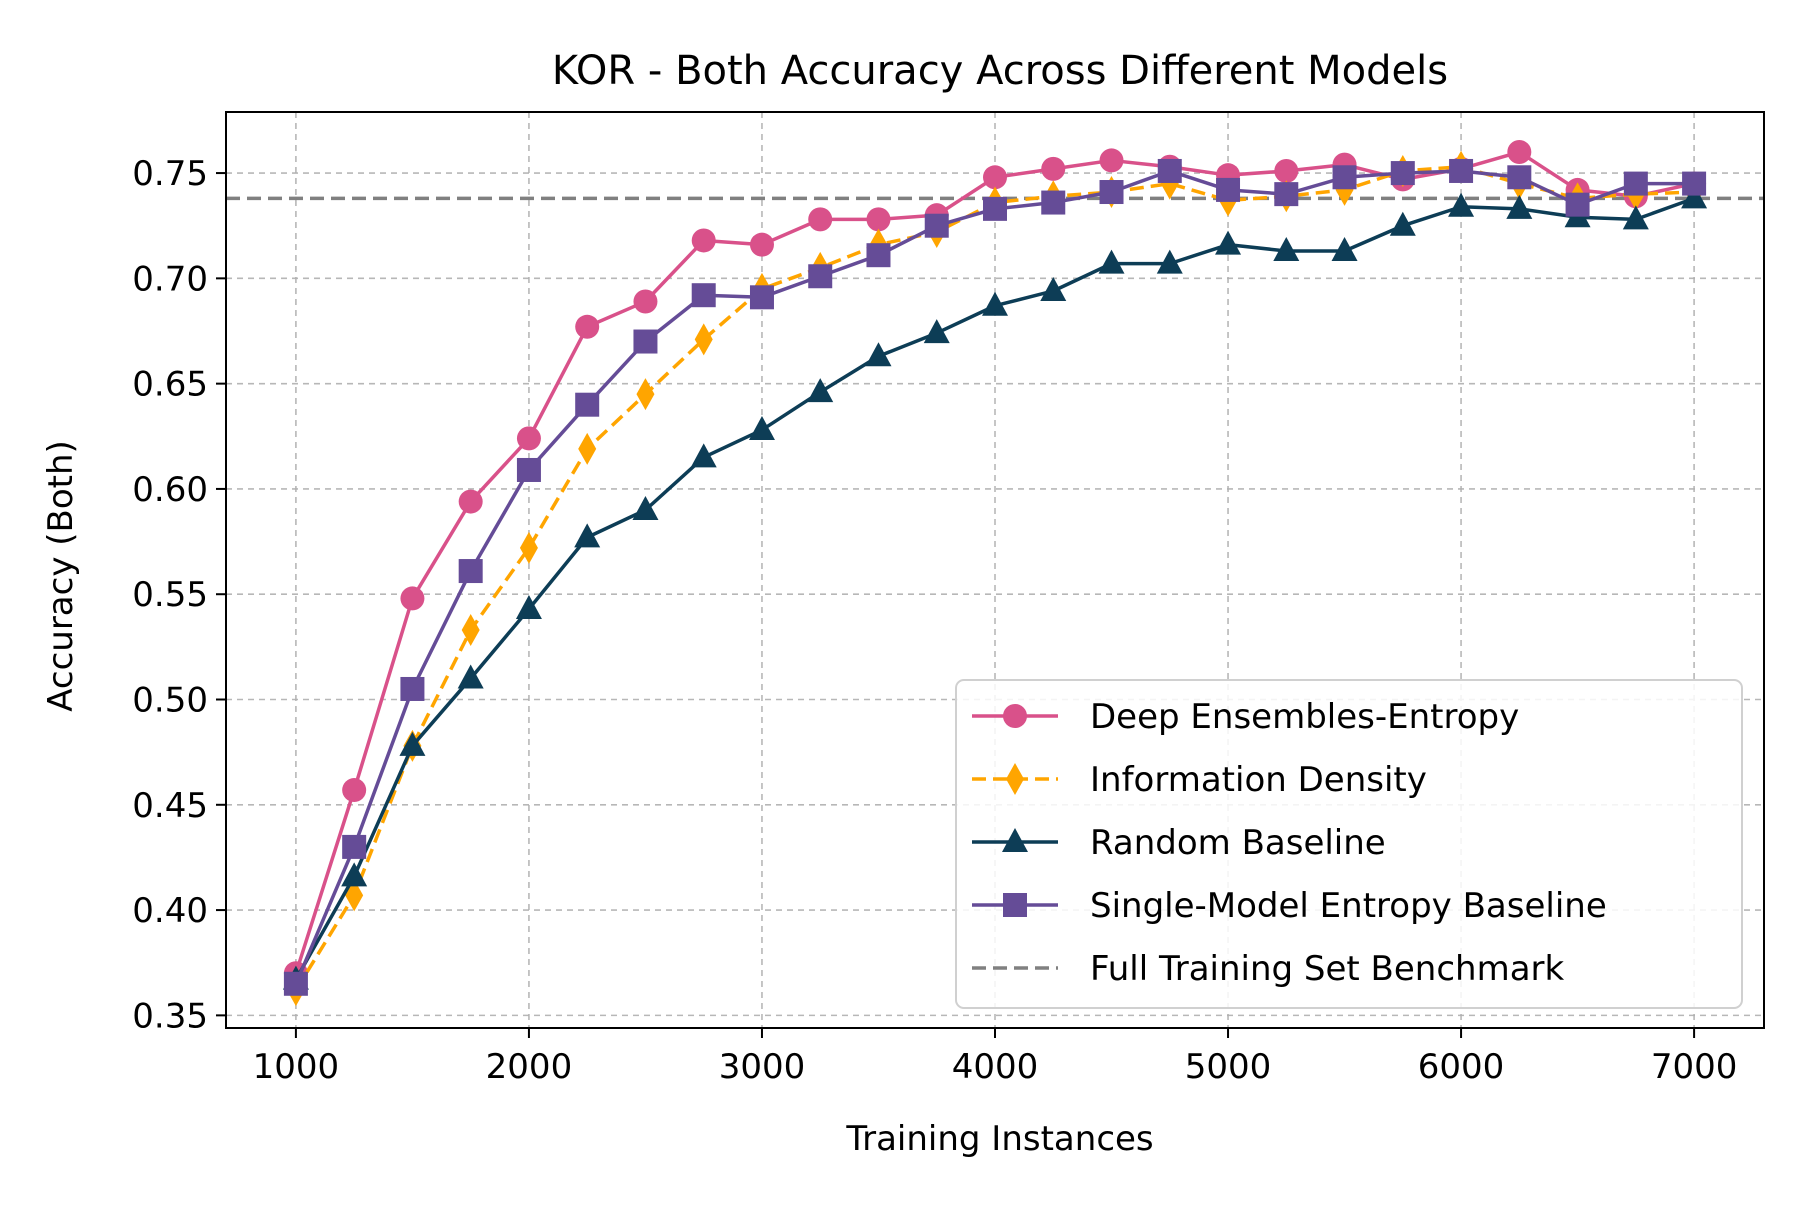 This screenshot has height=1205, width=1800. Describe the element at coordinates (1461, 1067) in the screenshot. I see `x-tick-label: 6000` at that location.